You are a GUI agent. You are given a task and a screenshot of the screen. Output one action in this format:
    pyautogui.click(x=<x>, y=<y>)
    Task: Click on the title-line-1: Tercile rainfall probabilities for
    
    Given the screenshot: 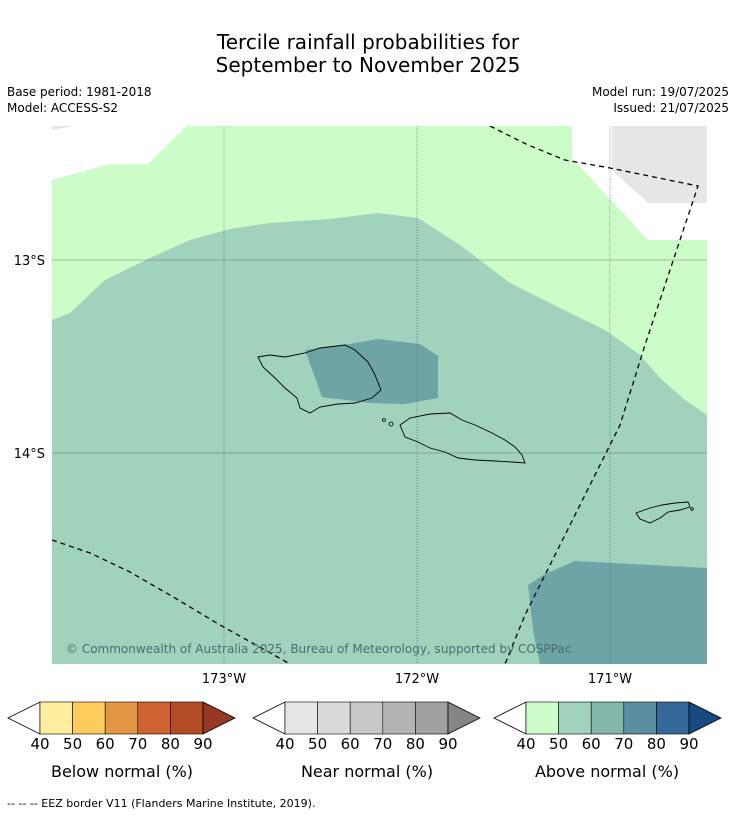 What is the action you would take?
    pyautogui.click(x=368, y=42)
    